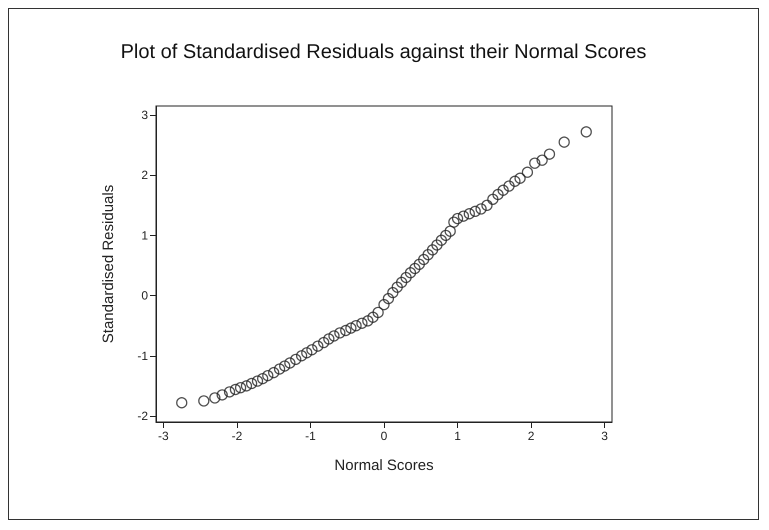 The height and width of the screenshot is (530, 769). I want to click on chart-title: Plot of Standardised Residuals against their Normal Scores, so click(383, 52).